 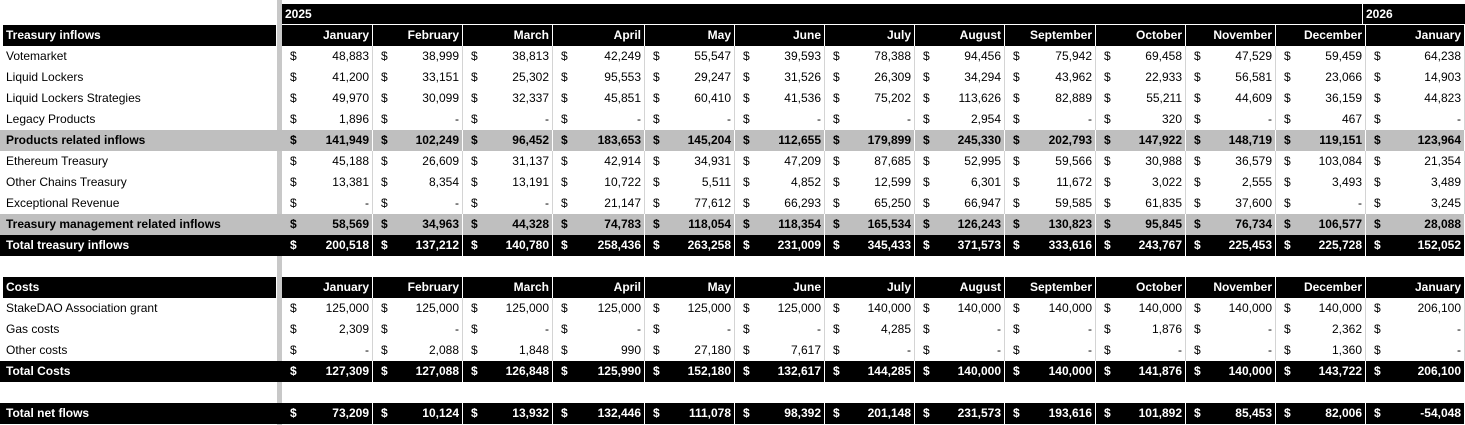 What do you see at coordinates (1320, 287) in the screenshot?
I see `month-header-11: December` at bounding box center [1320, 287].